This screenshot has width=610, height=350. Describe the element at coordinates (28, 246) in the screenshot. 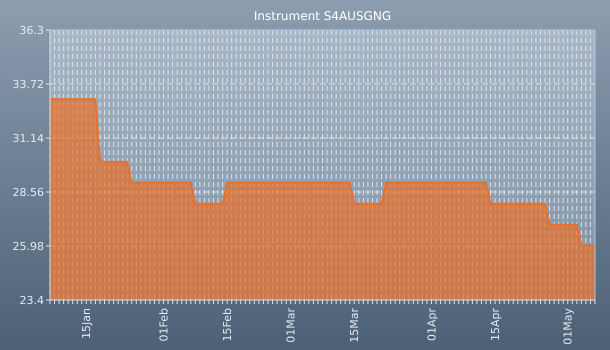

I see `y-tick-label: 25.98` at that location.